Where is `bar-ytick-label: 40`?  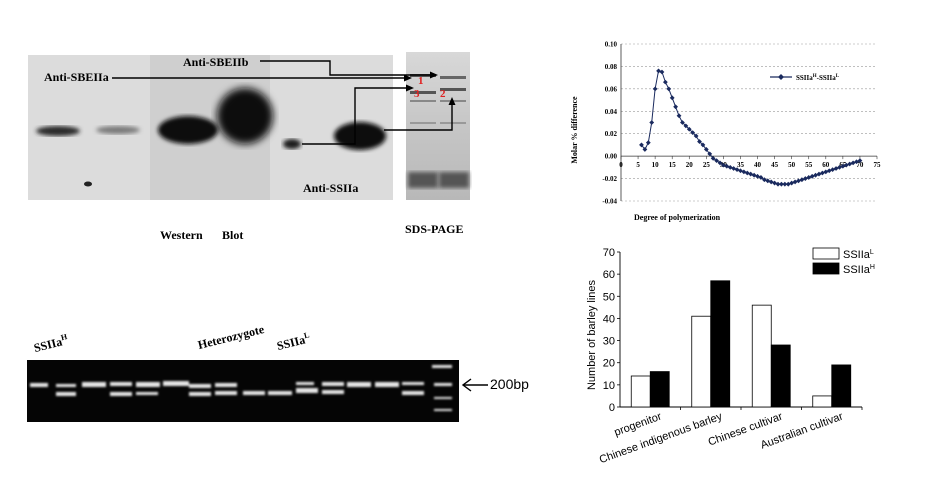 bar-ytick-label: 40 is located at coordinates (609, 319).